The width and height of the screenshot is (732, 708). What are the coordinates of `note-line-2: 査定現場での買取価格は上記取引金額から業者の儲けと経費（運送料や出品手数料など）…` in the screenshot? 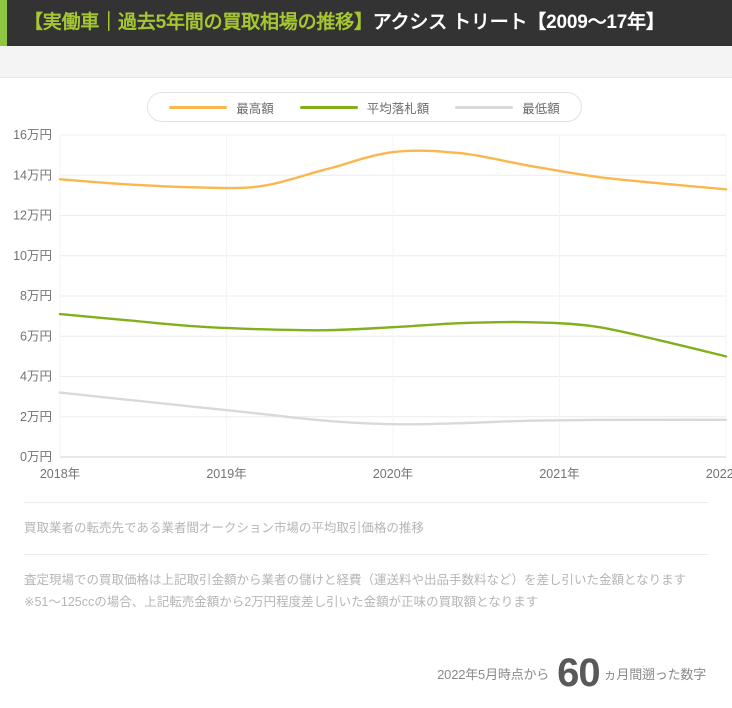 It's located at (366, 581).